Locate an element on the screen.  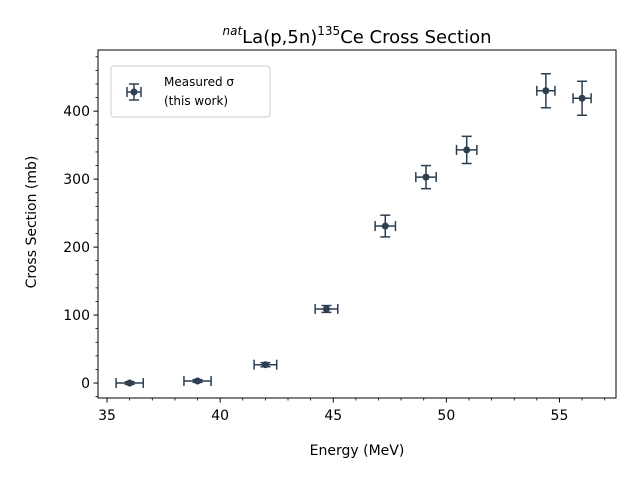
y-tick-label: 400 is located at coordinates (76, 112).